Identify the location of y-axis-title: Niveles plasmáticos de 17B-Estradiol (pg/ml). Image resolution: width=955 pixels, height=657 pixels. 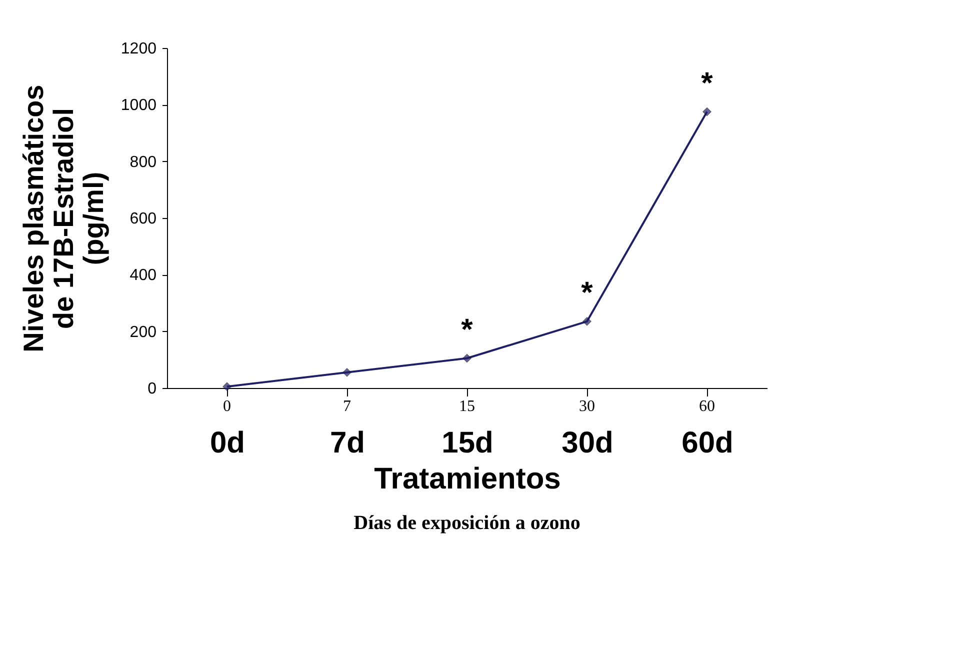
(63, 218).